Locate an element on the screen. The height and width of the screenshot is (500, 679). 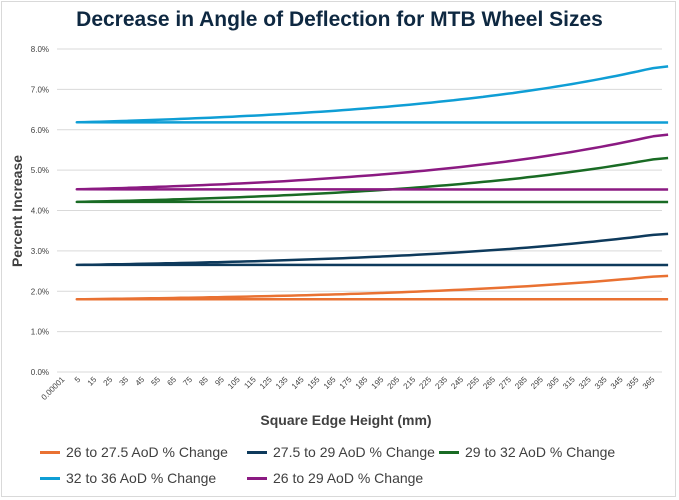
x-tick-label: 265 is located at coordinates (489, 383).